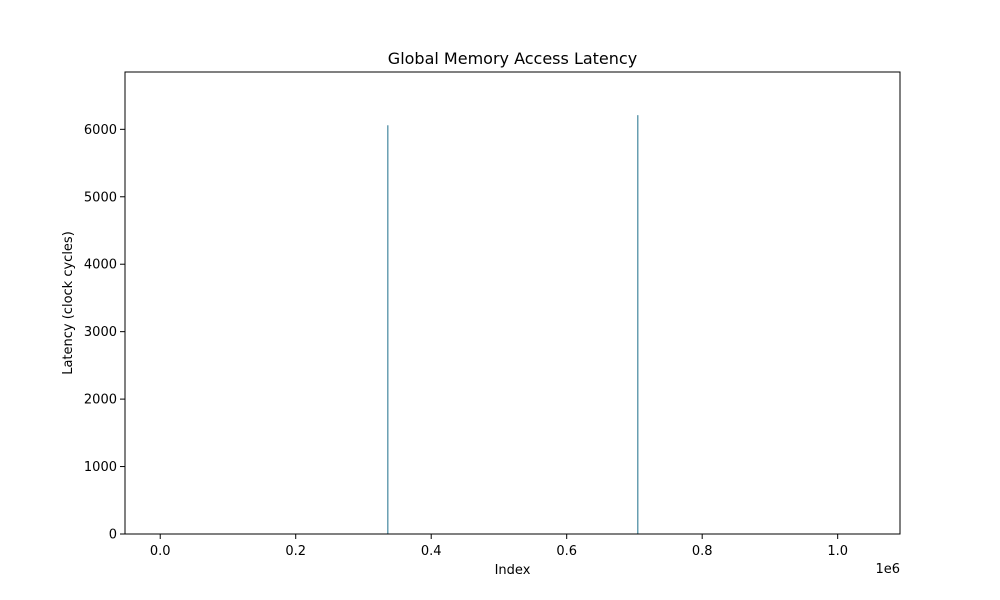 The height and width of the screenshot is (600, 1000). I want to click on x-tick-label: 0.2, so click(295, 551).